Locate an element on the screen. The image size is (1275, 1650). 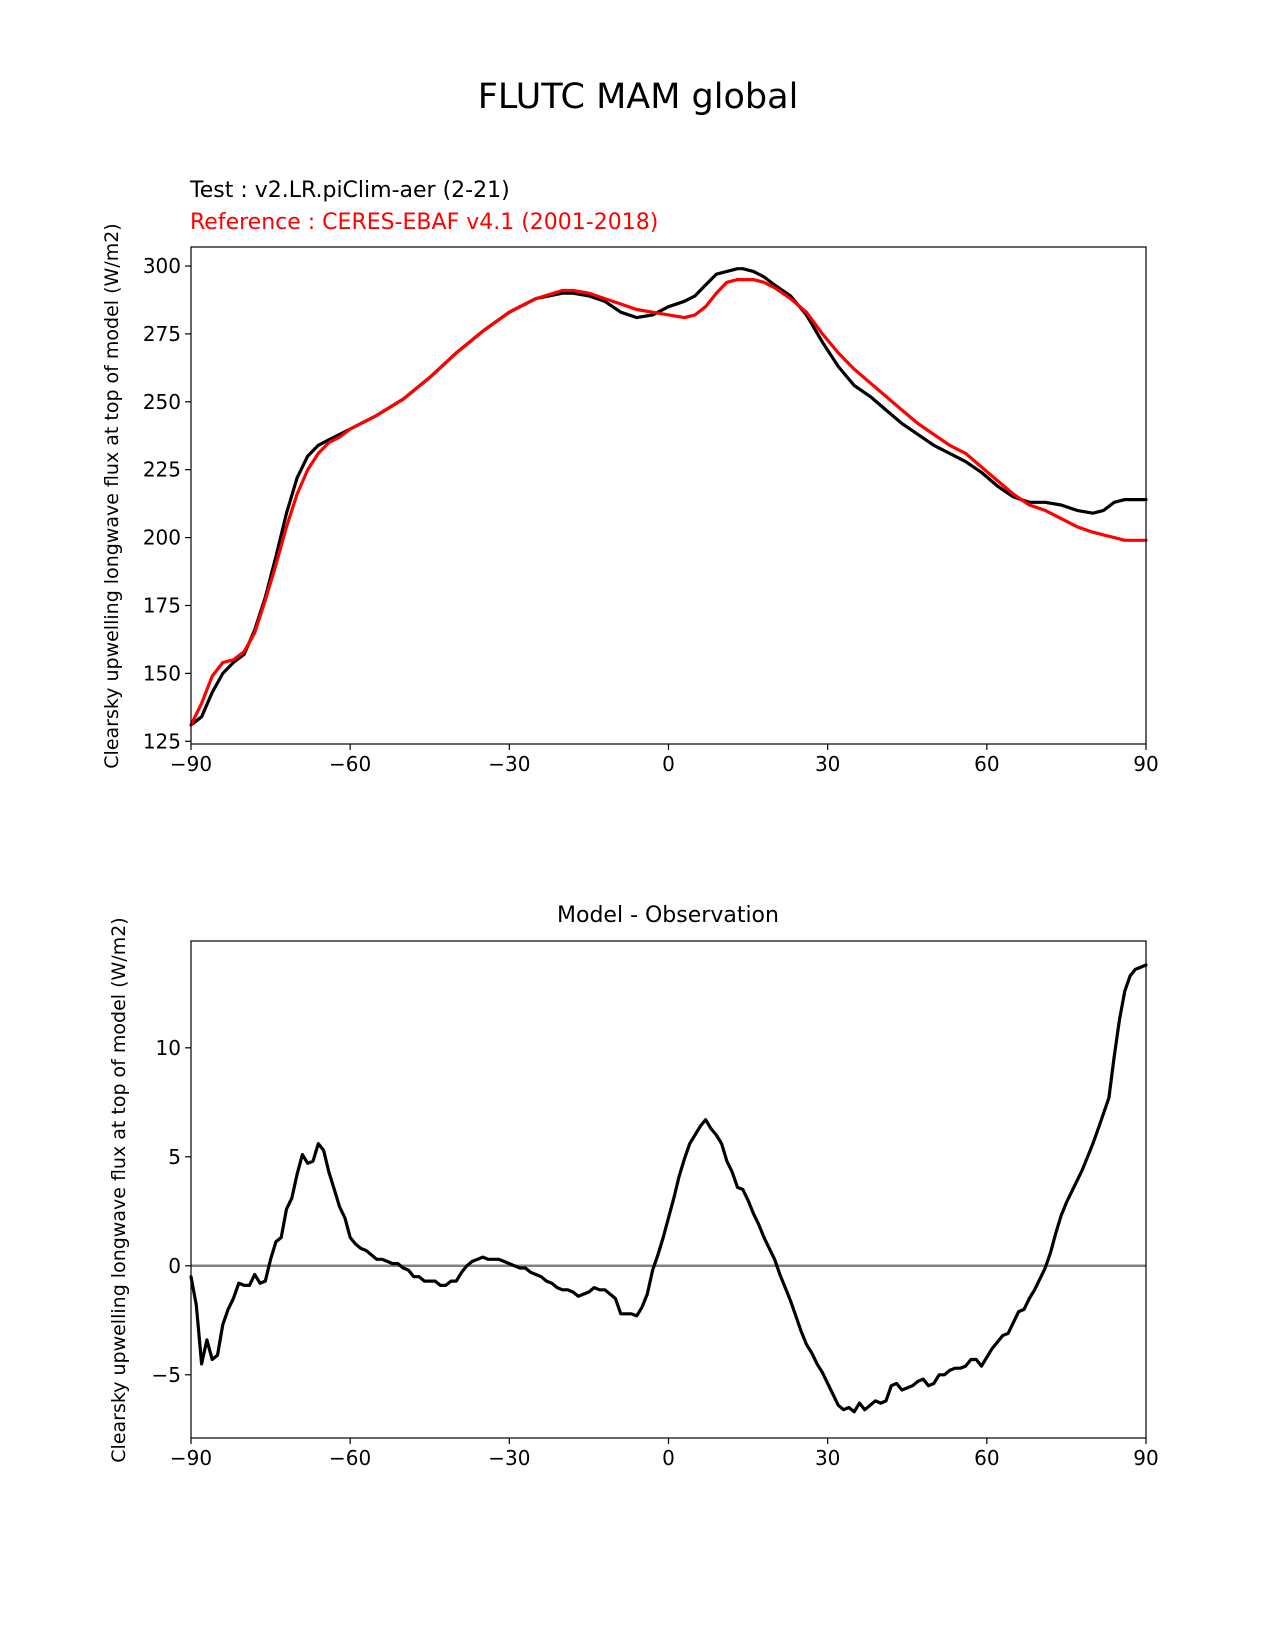
top-x-tick-label: −30 is located at coordinates (509, 764).